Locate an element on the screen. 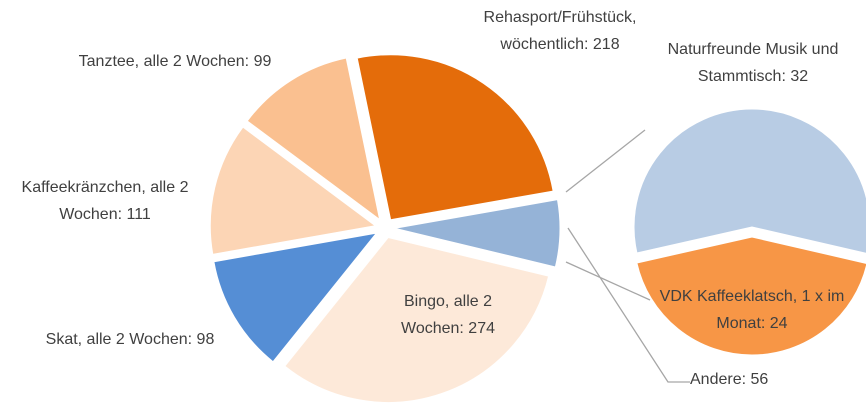 The image size is (866, 403). data-label: Rehasport/Frühstück, wöchentlich: 218 is located at coordinates (560, 31).